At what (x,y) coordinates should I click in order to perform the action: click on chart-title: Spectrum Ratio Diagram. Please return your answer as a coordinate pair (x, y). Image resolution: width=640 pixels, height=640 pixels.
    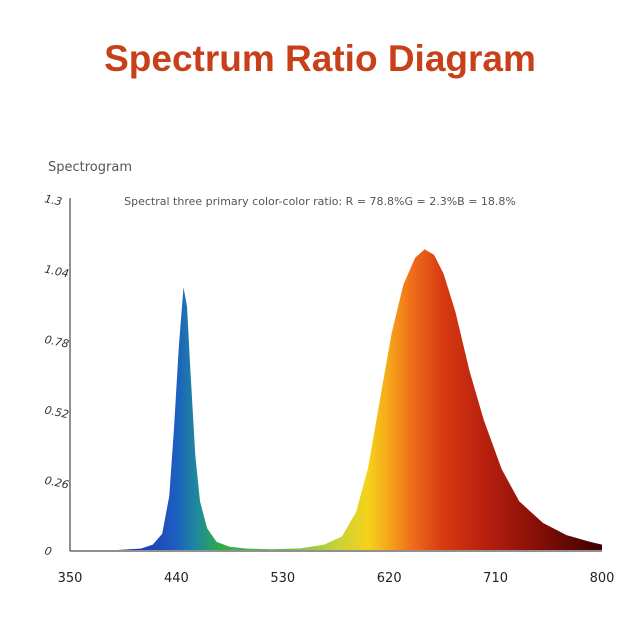
    Looking at the image, I should click on (320, 58).